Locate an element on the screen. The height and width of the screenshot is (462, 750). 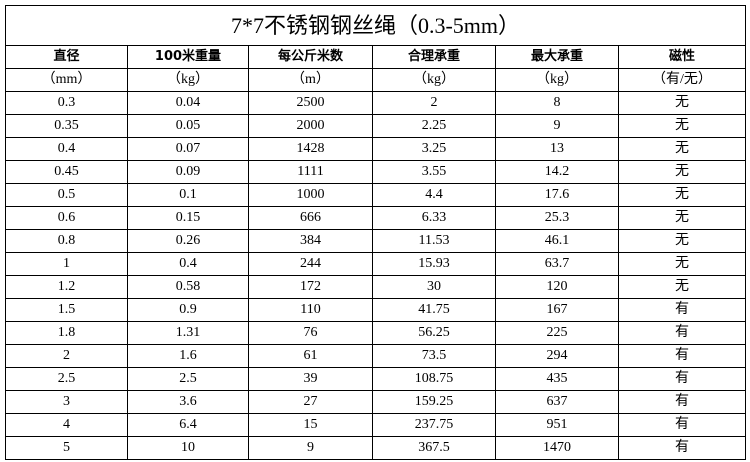
data-cell: 159.25 is located at coordinates (434, 402).